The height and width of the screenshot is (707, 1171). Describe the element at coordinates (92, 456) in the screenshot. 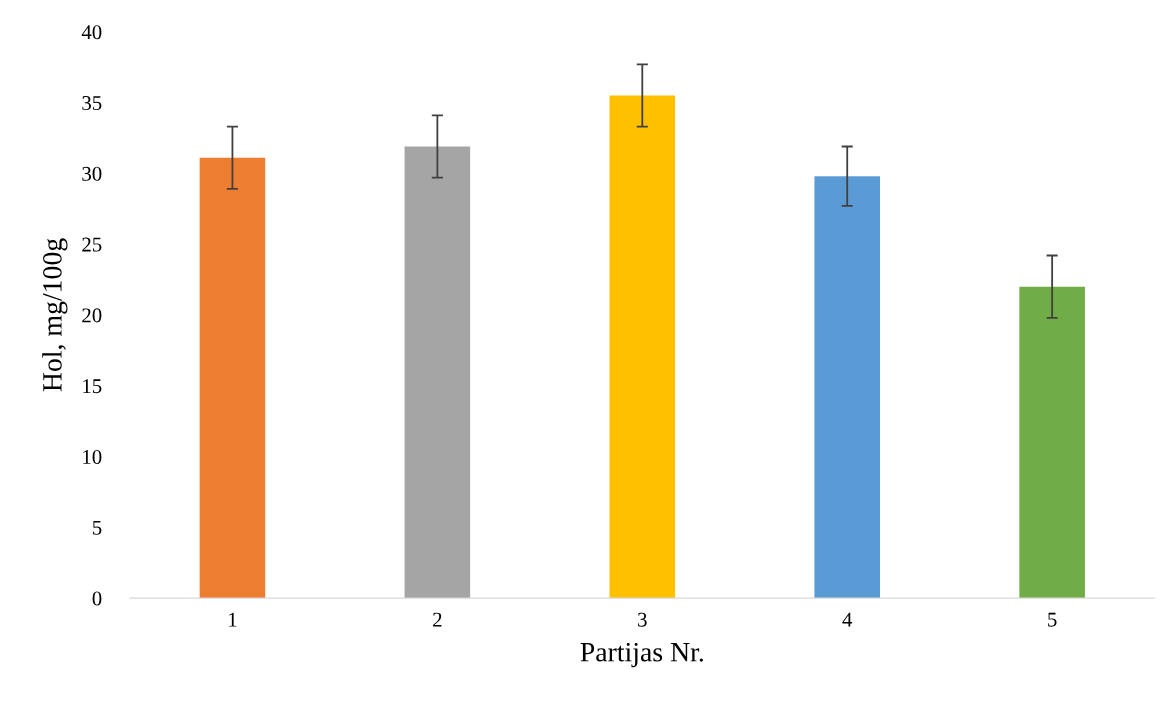

I see `y-tick-label: 10` at that location.